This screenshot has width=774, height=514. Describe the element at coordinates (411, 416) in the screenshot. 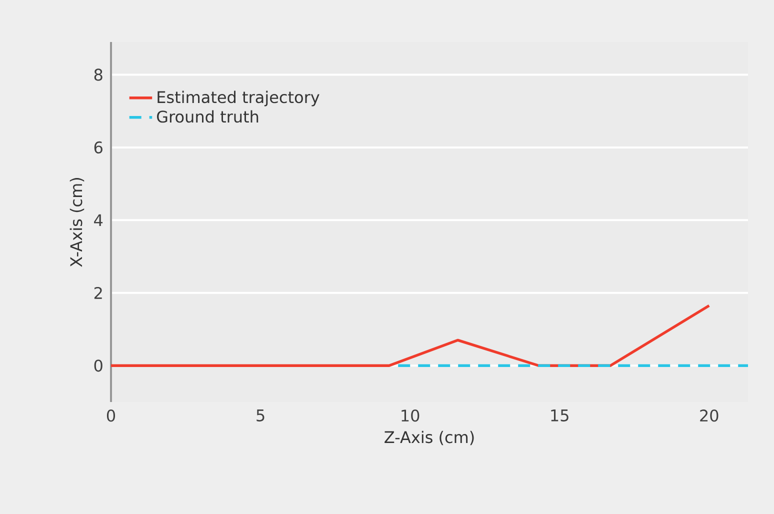

I see `x-tick-label: 10` at that location.